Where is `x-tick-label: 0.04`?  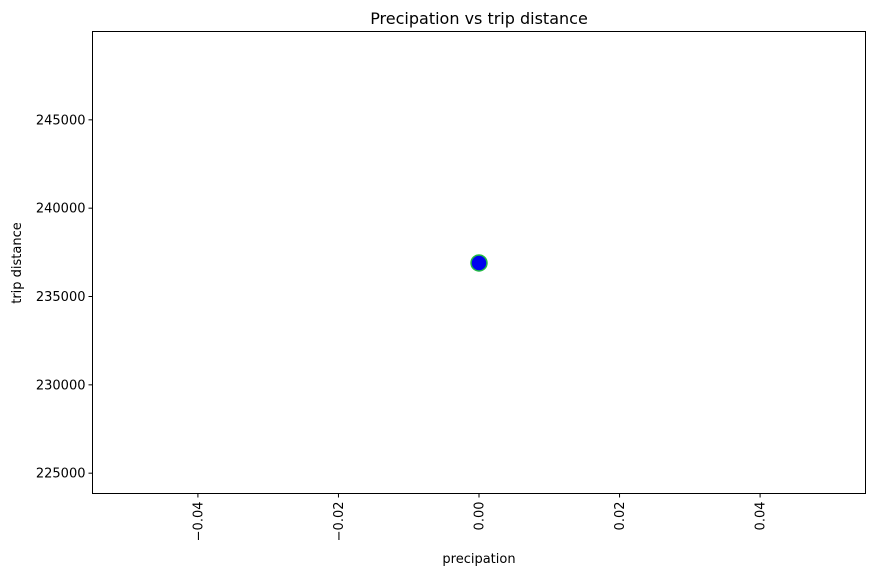 x-tick-label: 0.04 is located at coordinates (761, 516).